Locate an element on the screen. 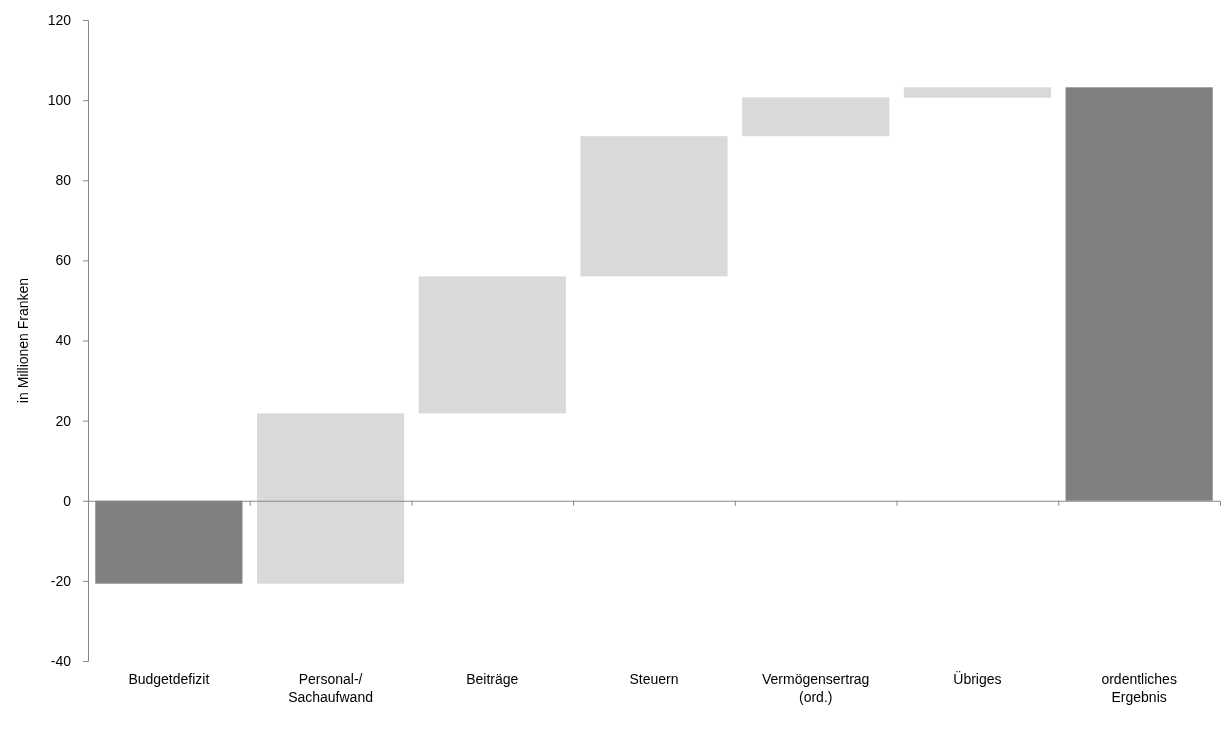 The height and width of the screenshot is (729, 1225). y-tick-label: 100 is located at coordinates (59, 100).